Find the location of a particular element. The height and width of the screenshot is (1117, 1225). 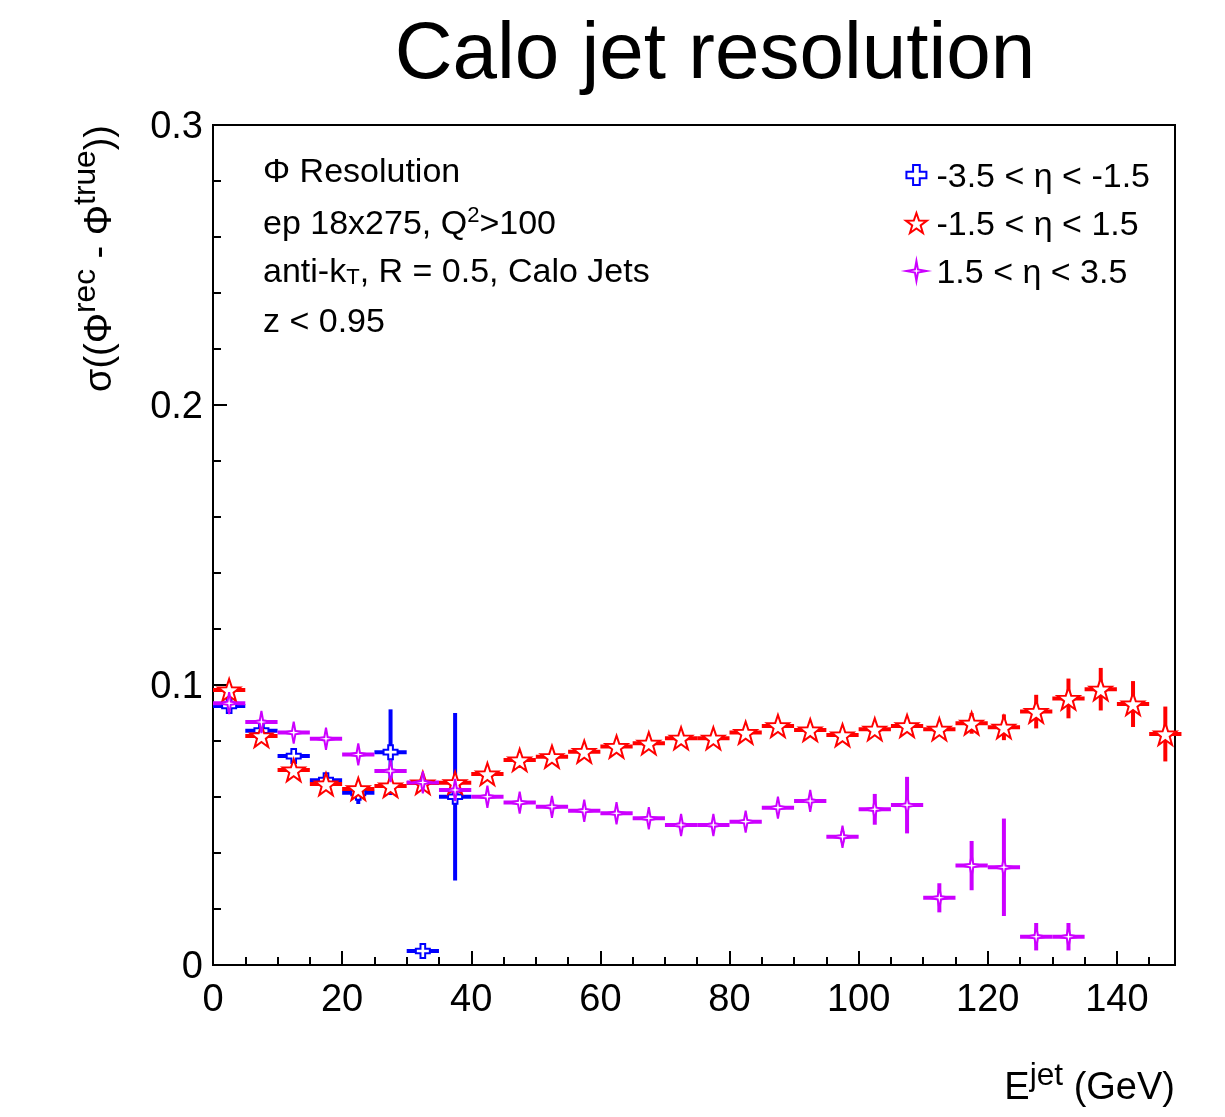

y-tick-label: 0 is located at coordinates (192, 965).